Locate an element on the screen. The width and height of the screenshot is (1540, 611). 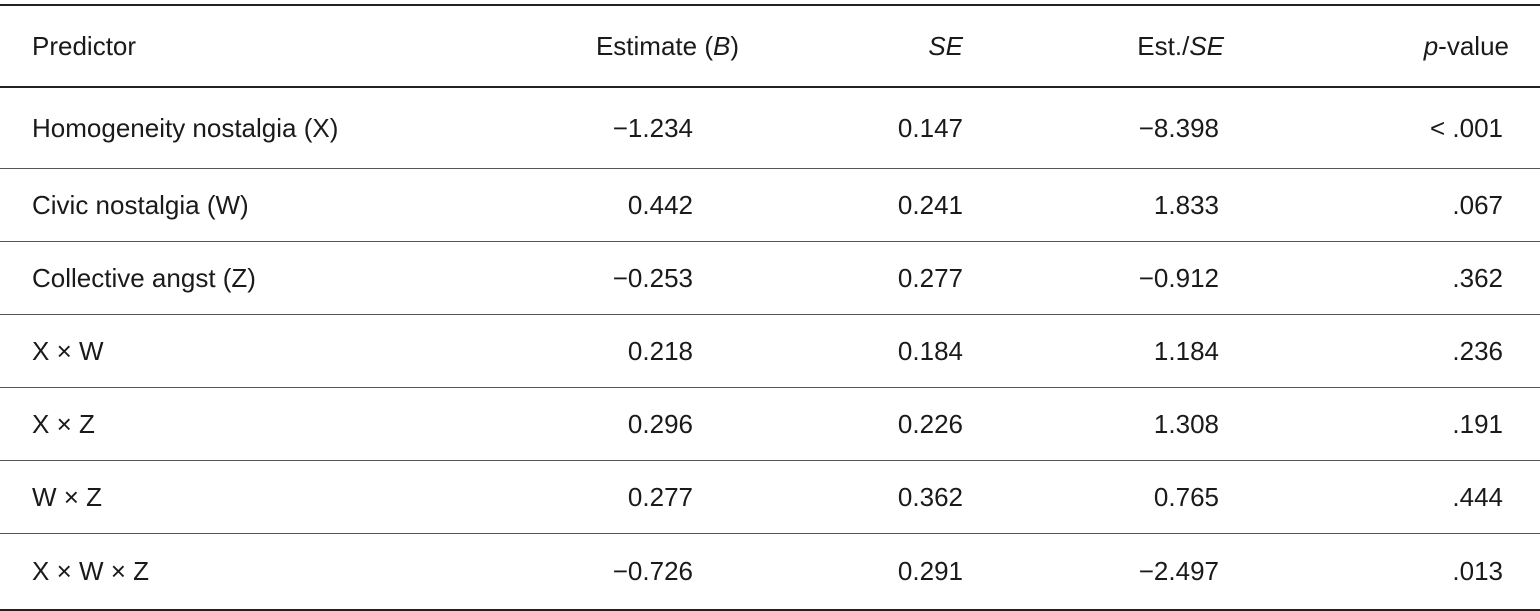
cell-p-value: .444 is located at coordinates (1400, 497).